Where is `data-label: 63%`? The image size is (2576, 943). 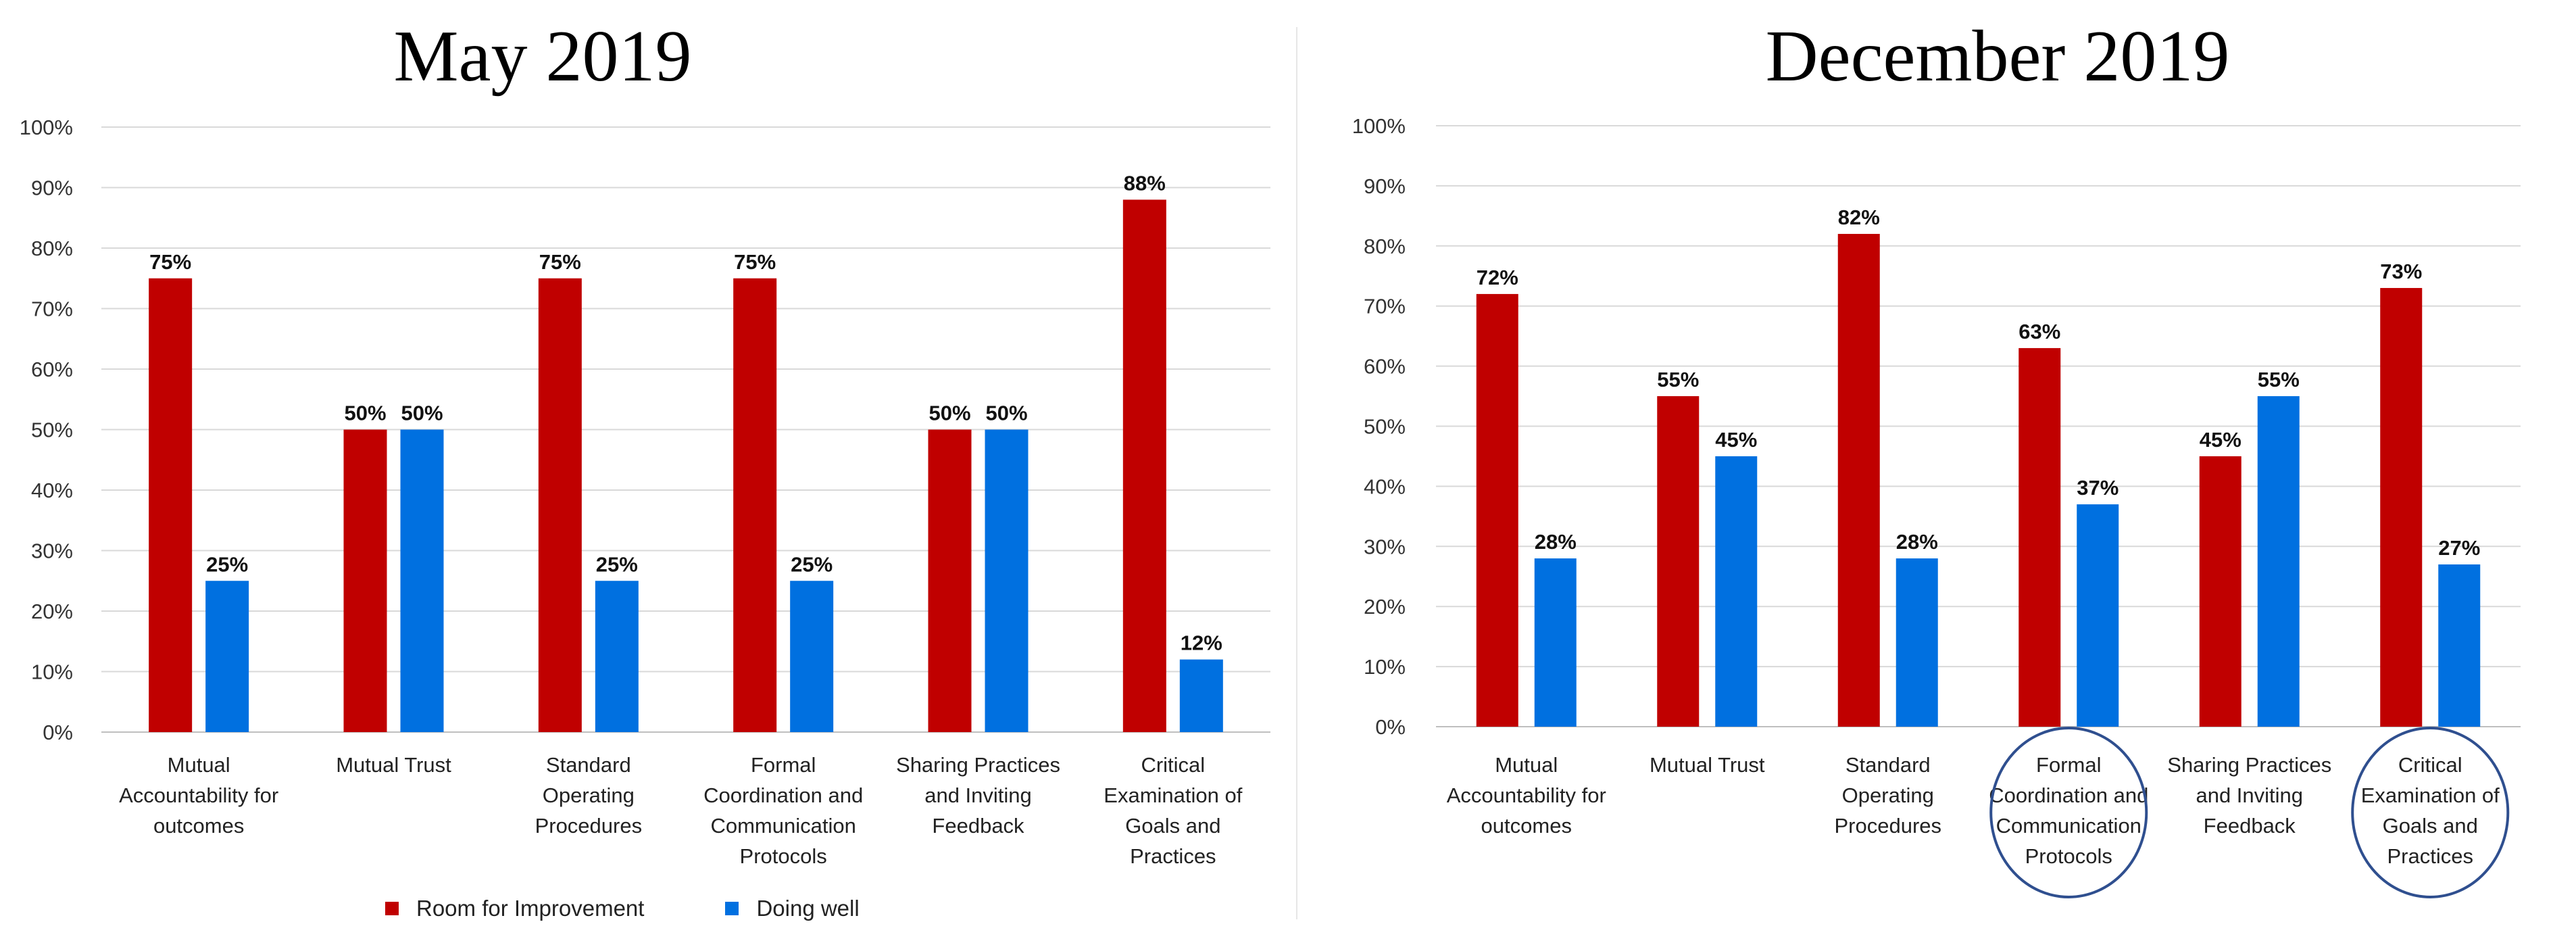
data-label: 63% is located at coordinates (2039, 331).